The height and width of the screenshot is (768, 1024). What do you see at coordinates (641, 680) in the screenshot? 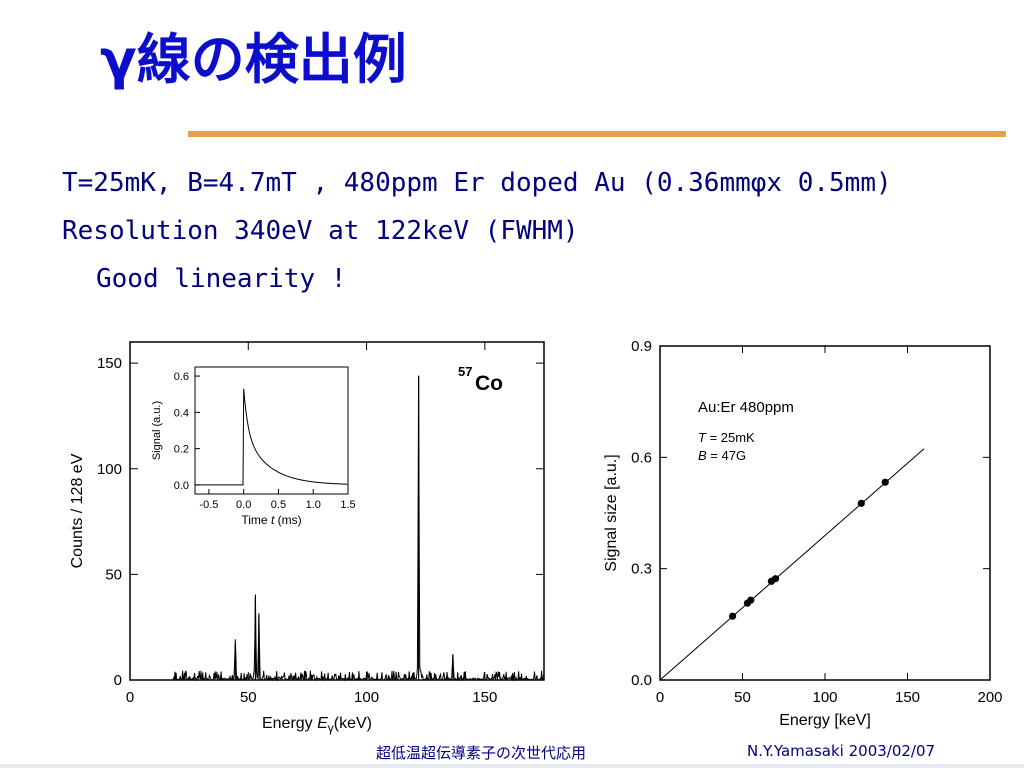
I see `linearity-y-tick-label: 0.0` at bounding box center [641, 680].